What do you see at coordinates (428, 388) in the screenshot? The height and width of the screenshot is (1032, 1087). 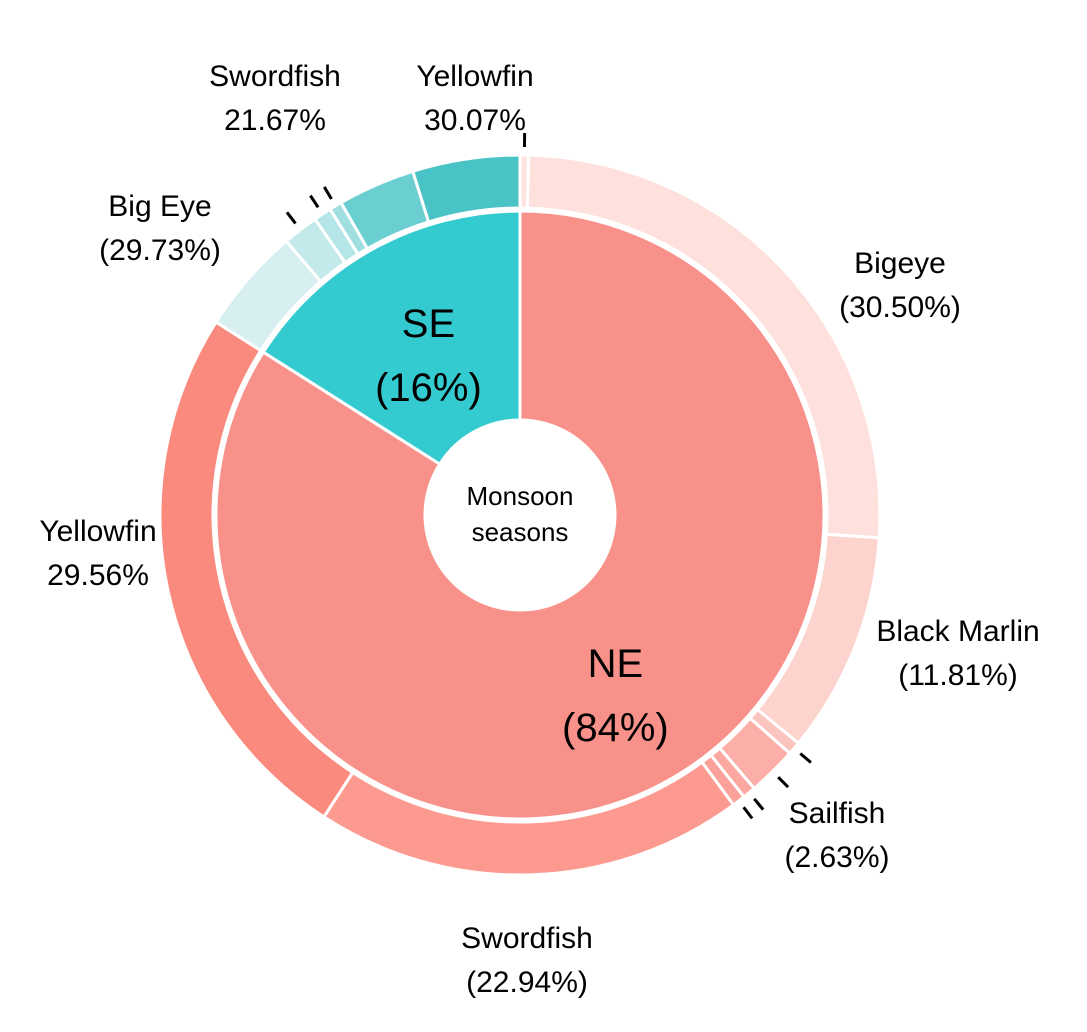 I see `inner-value: (16%)` at bounding box center [428, 388].